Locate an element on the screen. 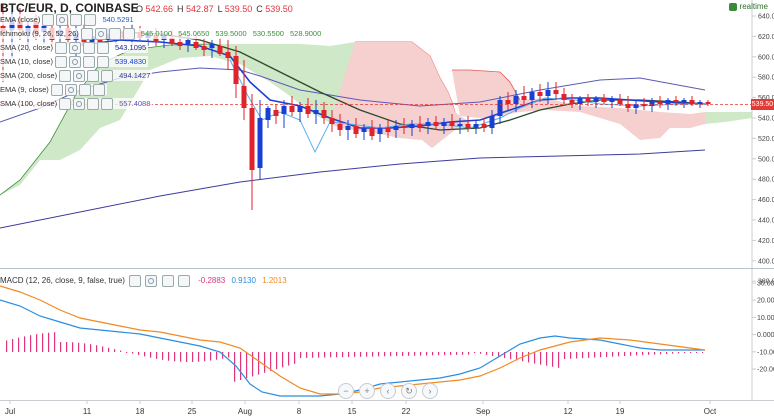 This screenshot has height=420, width=774. indicator-row: SMA (100, close) 557.4088 is located at coordinates (76, 104).